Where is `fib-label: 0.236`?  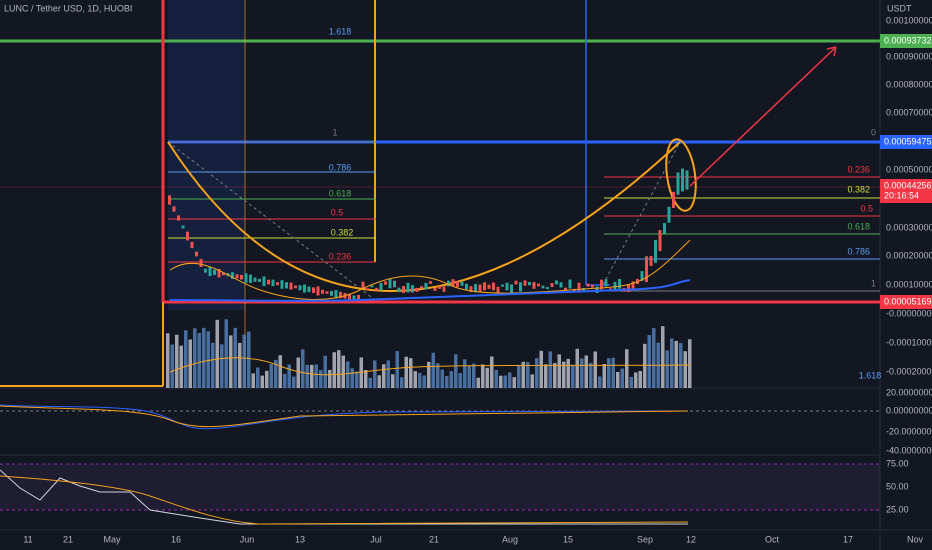
fib-label: 0.236 is located at coordinates (340, 256).